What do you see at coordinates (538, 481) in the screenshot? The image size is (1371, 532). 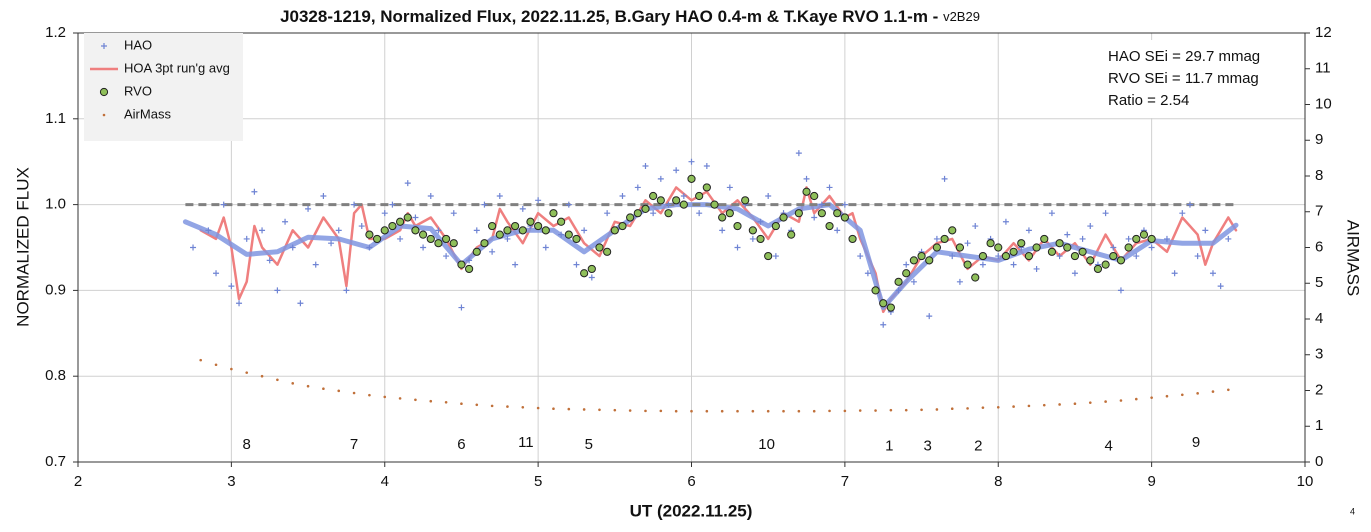 I see `x-tick-label: 5` at bounding box center [538, 481].